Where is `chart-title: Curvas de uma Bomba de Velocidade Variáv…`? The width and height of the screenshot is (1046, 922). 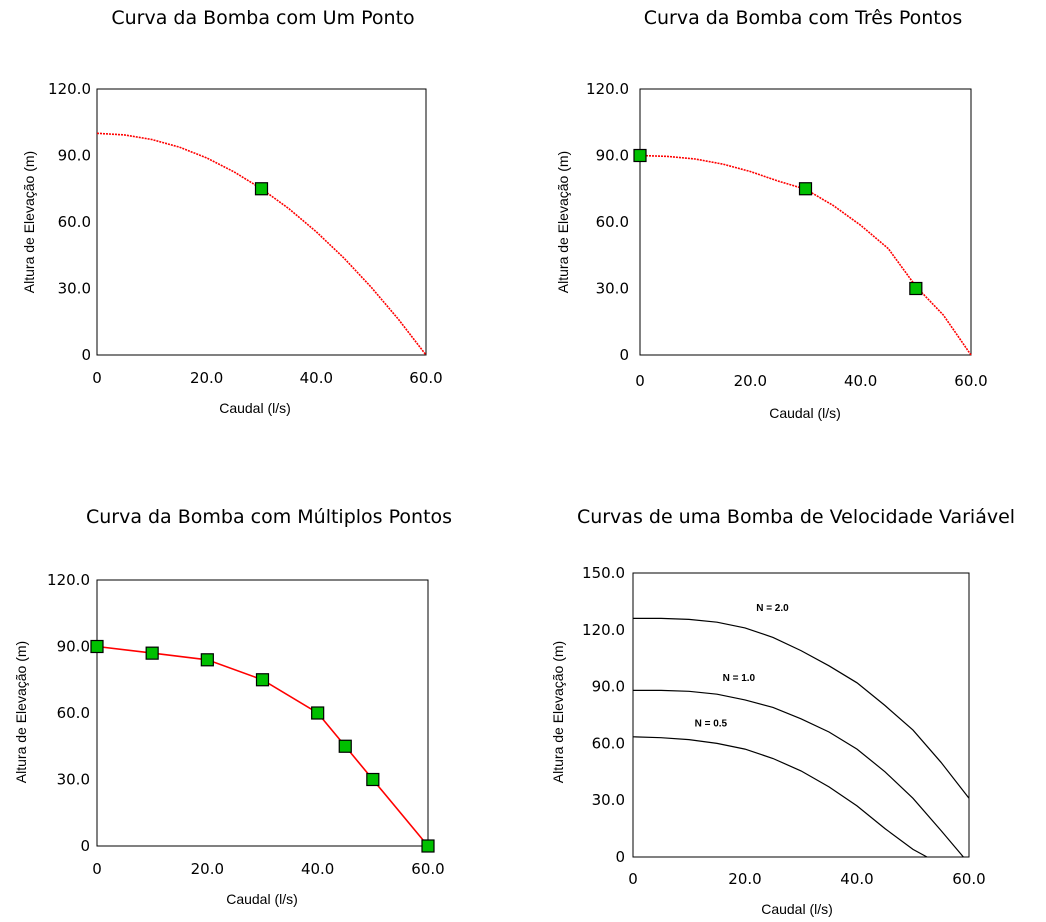
chart-title: Curvas de uma Bomba de Velocidade Variáv… is located at coordinates (796, 517).